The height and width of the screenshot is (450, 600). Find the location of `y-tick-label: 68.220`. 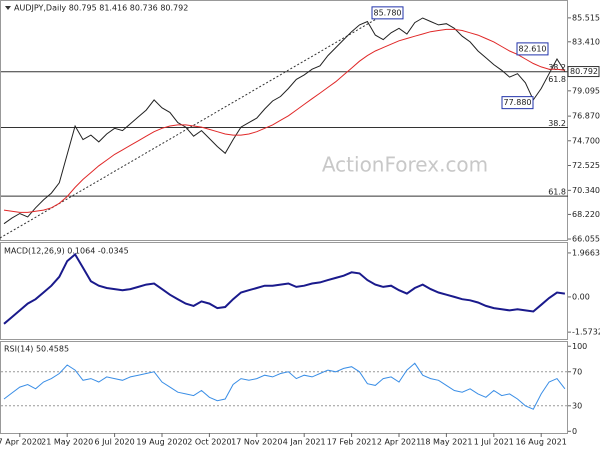

y-tick-label: 68.220 is located at coordinates (586, 214).